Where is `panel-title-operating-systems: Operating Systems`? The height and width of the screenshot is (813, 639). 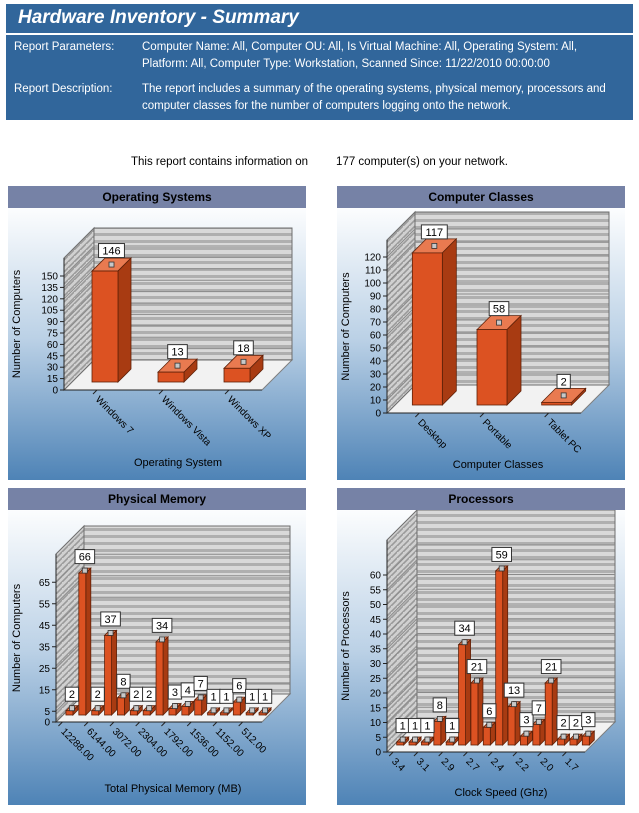 panel-title-operating-systems: Operating Systems is located at coordinates (157, 197).